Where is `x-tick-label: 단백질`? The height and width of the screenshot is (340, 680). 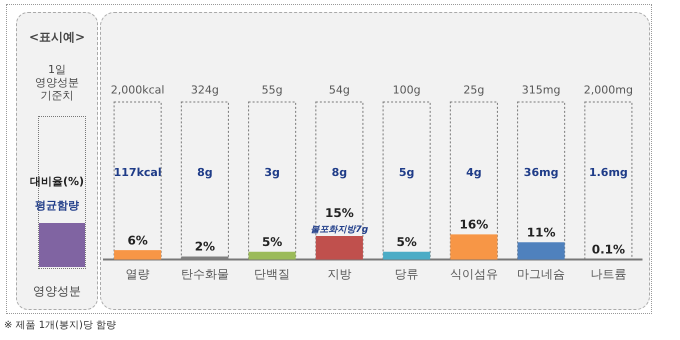
x-tick-label: 단백질 is located at coordinates (272, 274).